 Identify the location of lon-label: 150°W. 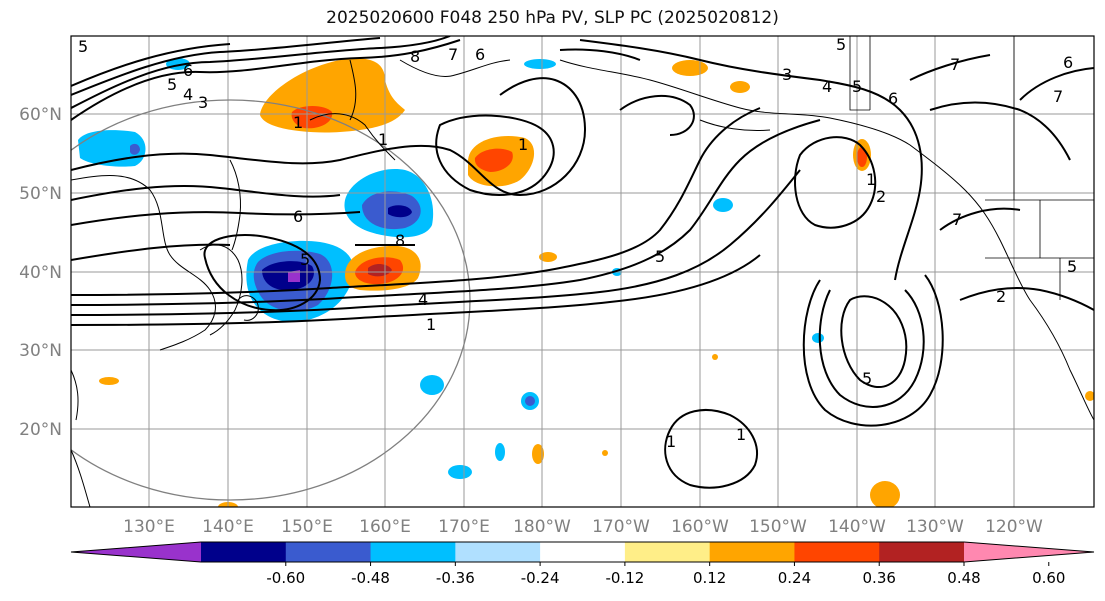
(778, 527).